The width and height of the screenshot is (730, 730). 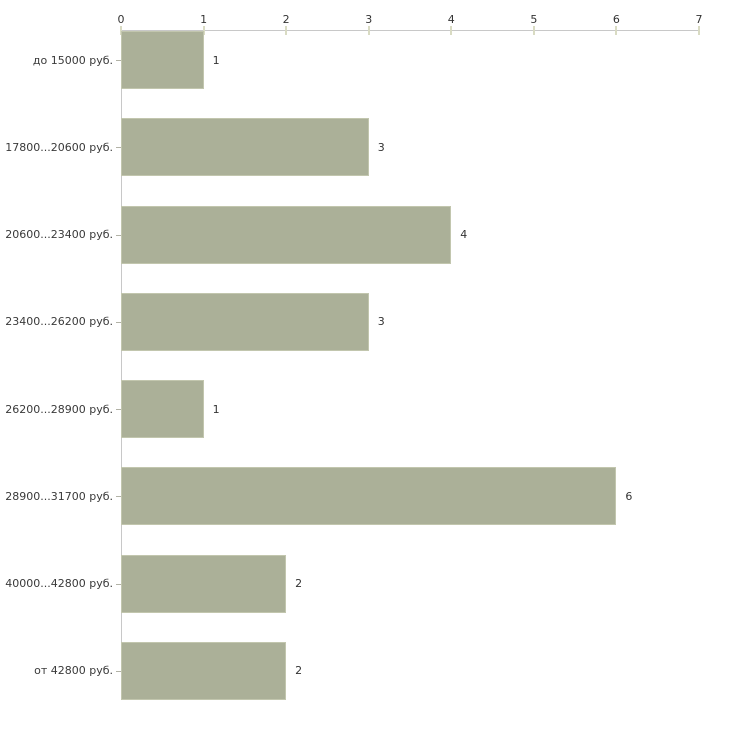 I want to click on x-axis-tick-label: 2, so click(x=286, y=19).